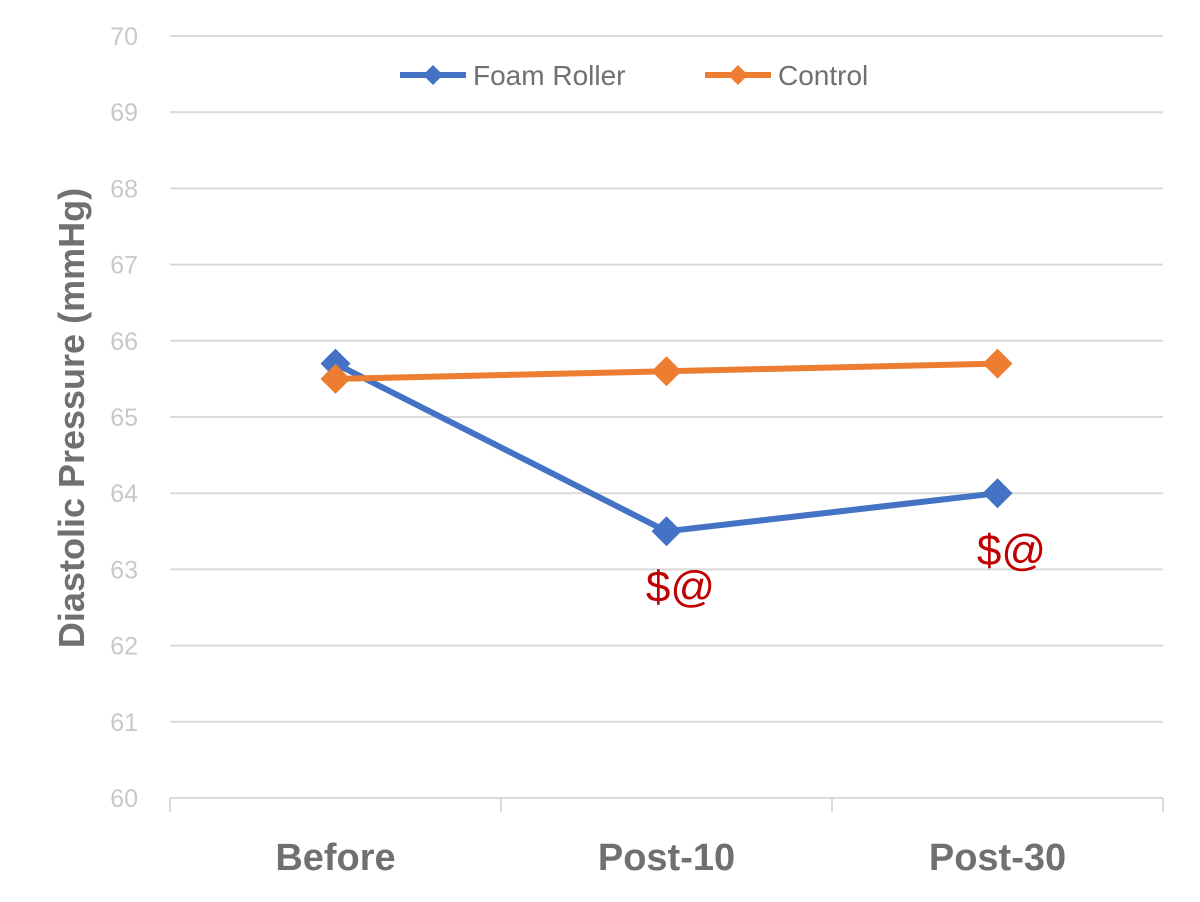  What do you see at coordinates (335, 858) in the screenshot?
I see `x-tick-label: Before` at bounding box center [335, 858].